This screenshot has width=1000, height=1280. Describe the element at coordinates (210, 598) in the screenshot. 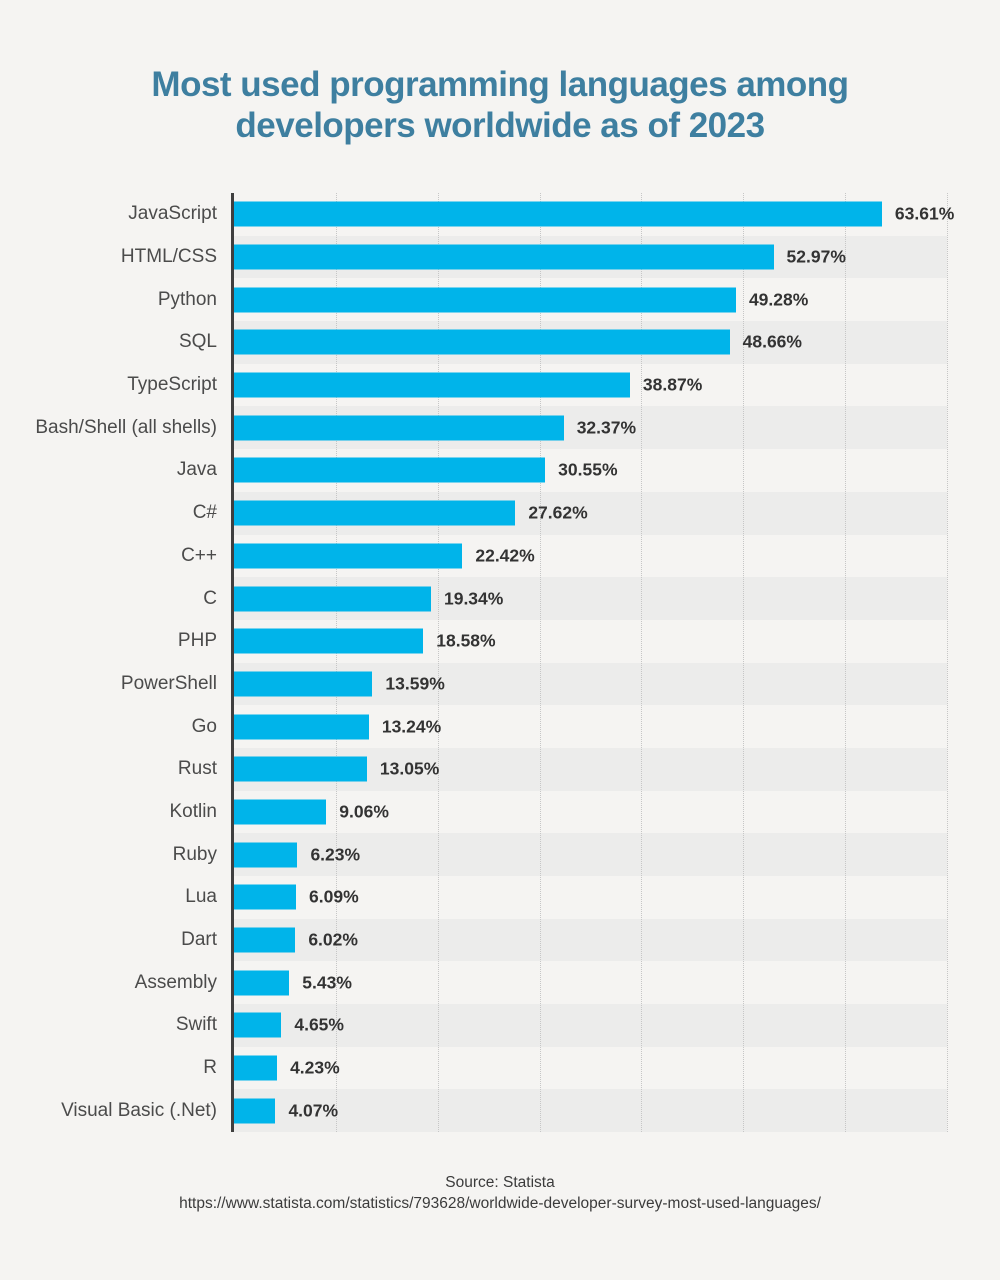

I see `category-label: C` at that location.